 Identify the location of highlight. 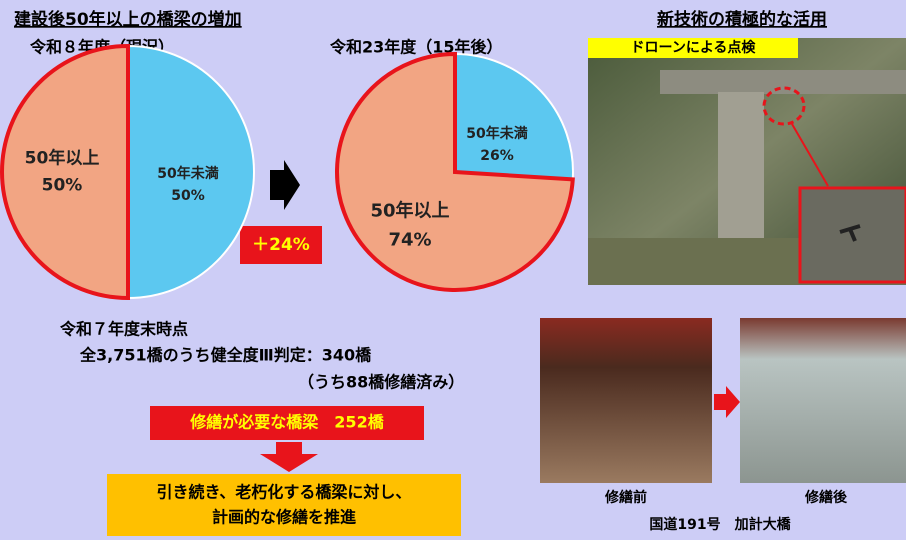
(784, 106).